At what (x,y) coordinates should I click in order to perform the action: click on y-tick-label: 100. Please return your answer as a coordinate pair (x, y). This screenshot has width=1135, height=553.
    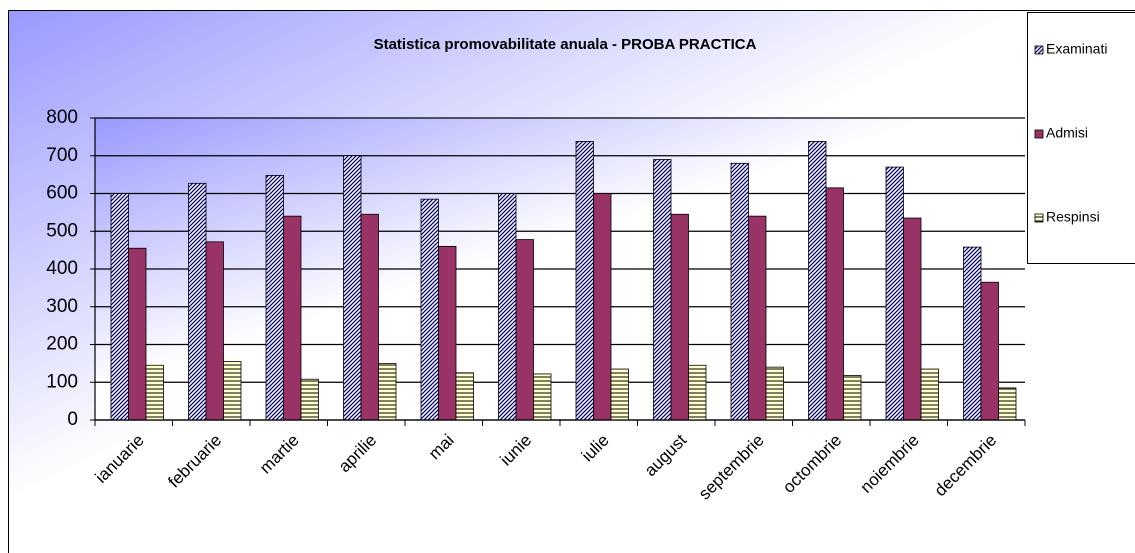
    Looking at the image, I should click on (62, 381).